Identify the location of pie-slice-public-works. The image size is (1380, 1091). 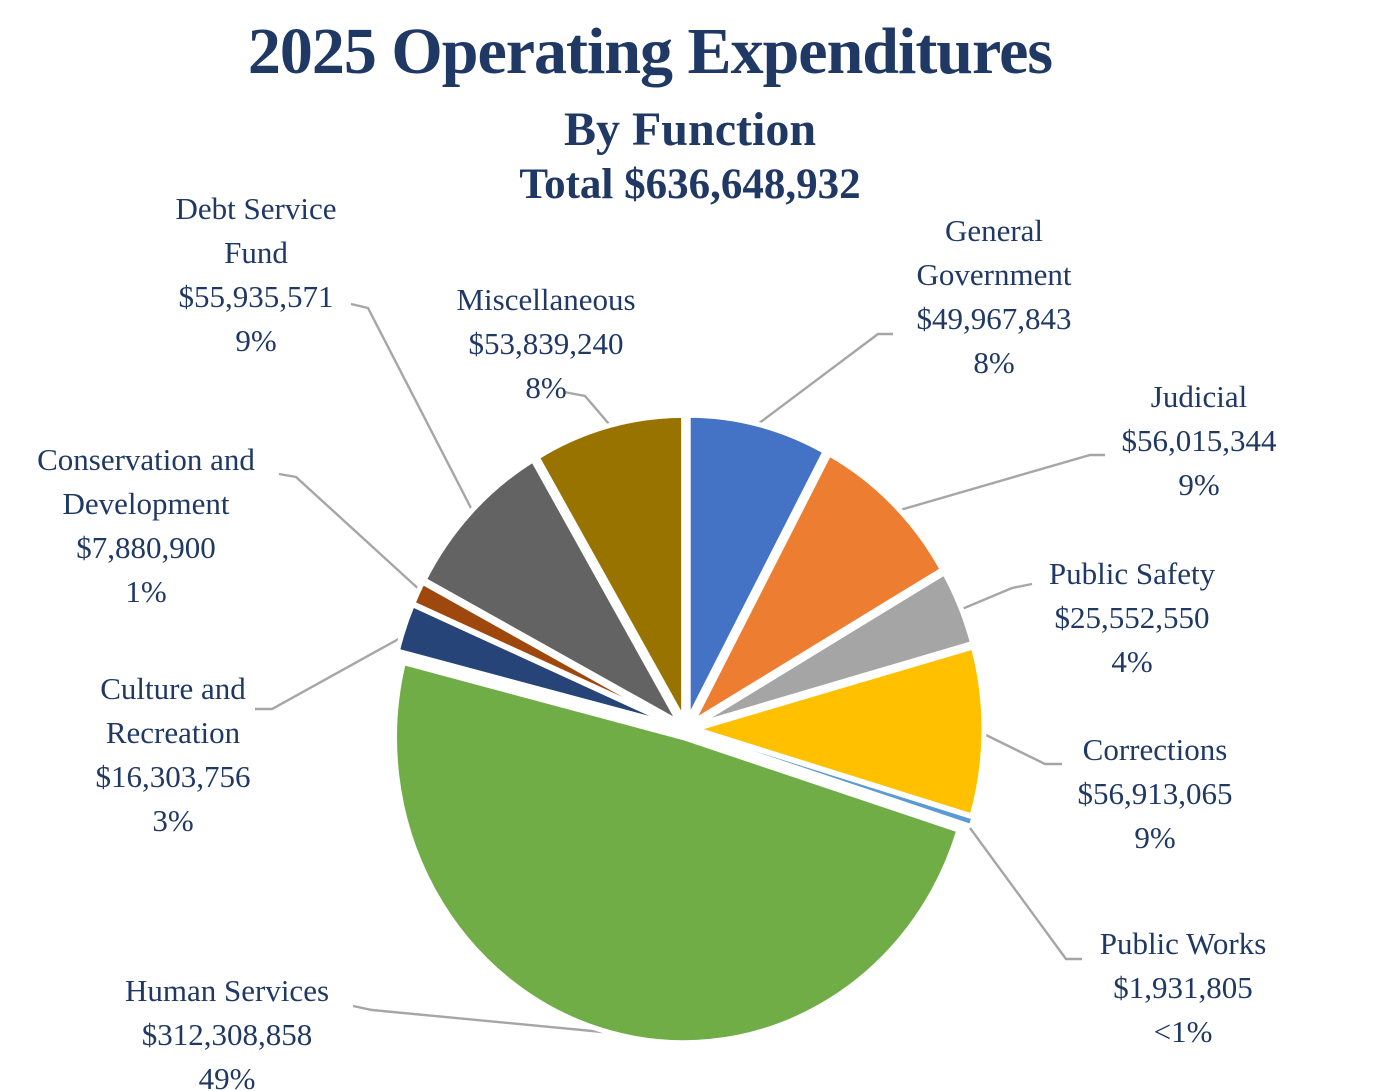
(833, 778).